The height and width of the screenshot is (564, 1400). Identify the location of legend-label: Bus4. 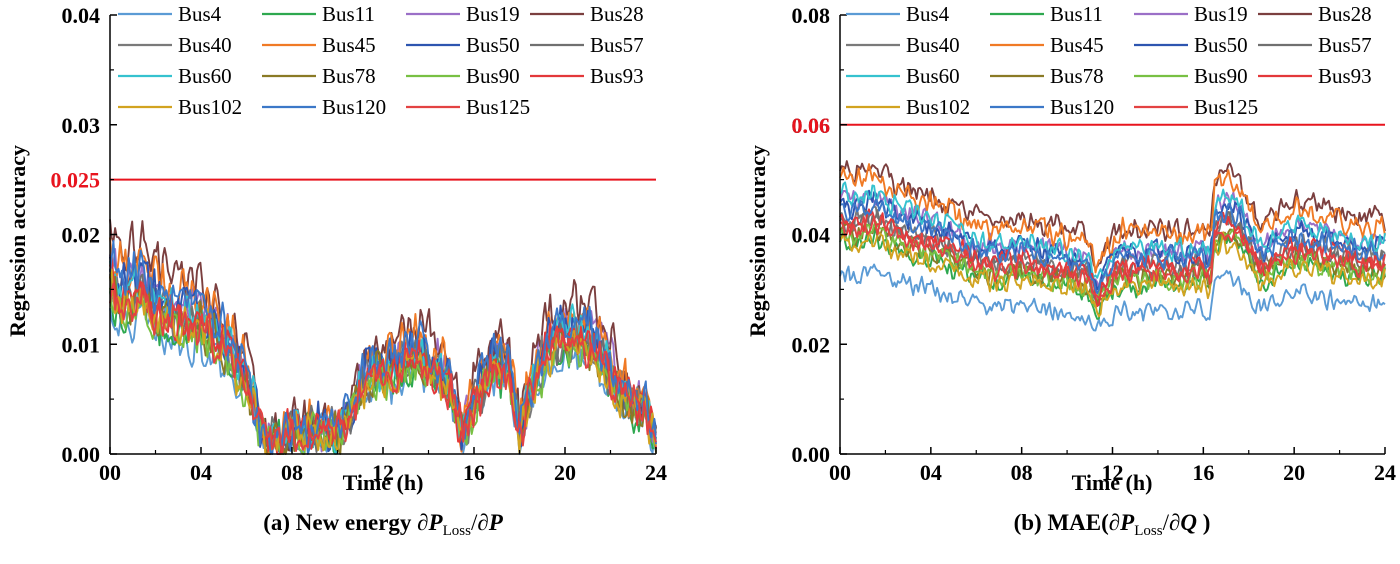
(928, 14).